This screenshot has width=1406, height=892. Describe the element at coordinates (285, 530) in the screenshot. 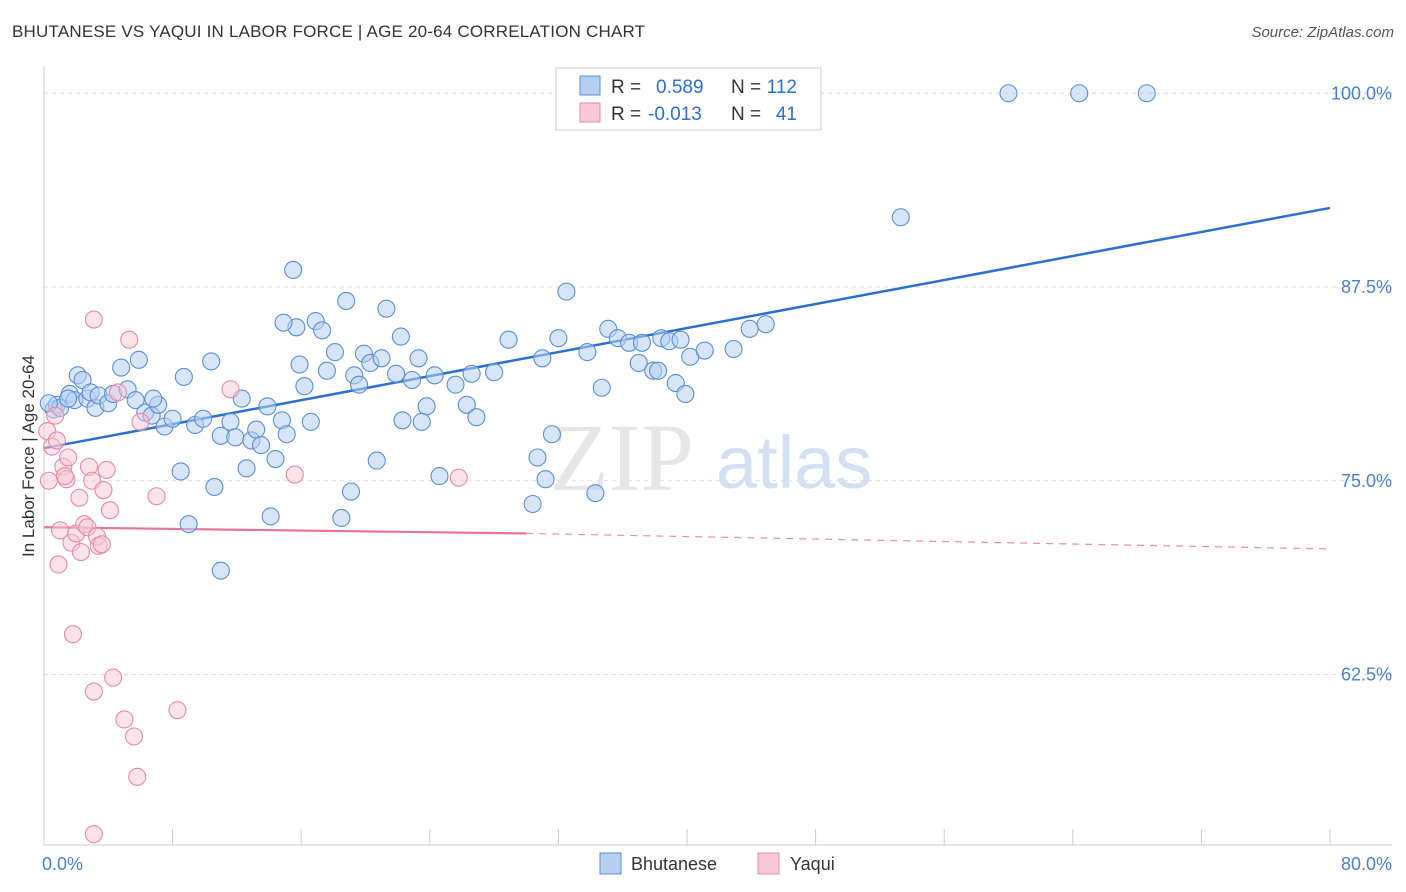

I see `yaqui-trend-line` at that location.